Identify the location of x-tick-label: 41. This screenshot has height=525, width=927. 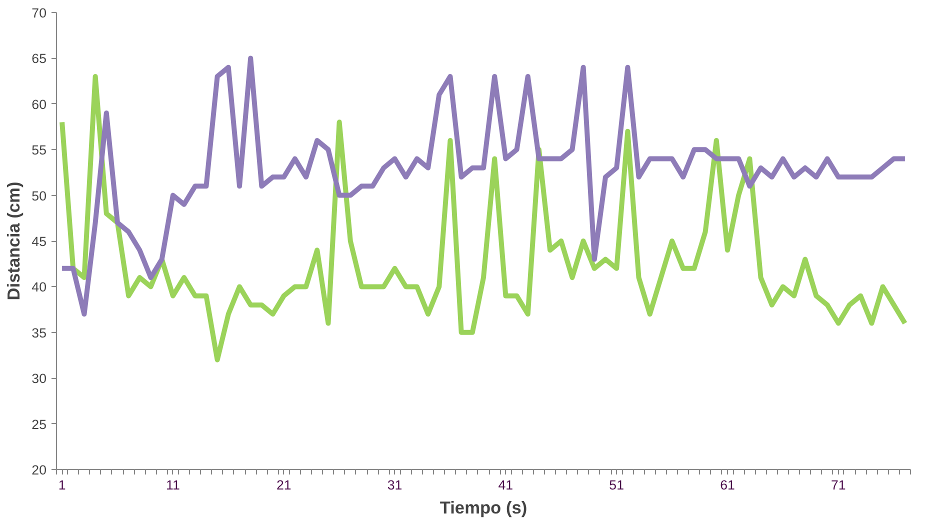
(506, 485).